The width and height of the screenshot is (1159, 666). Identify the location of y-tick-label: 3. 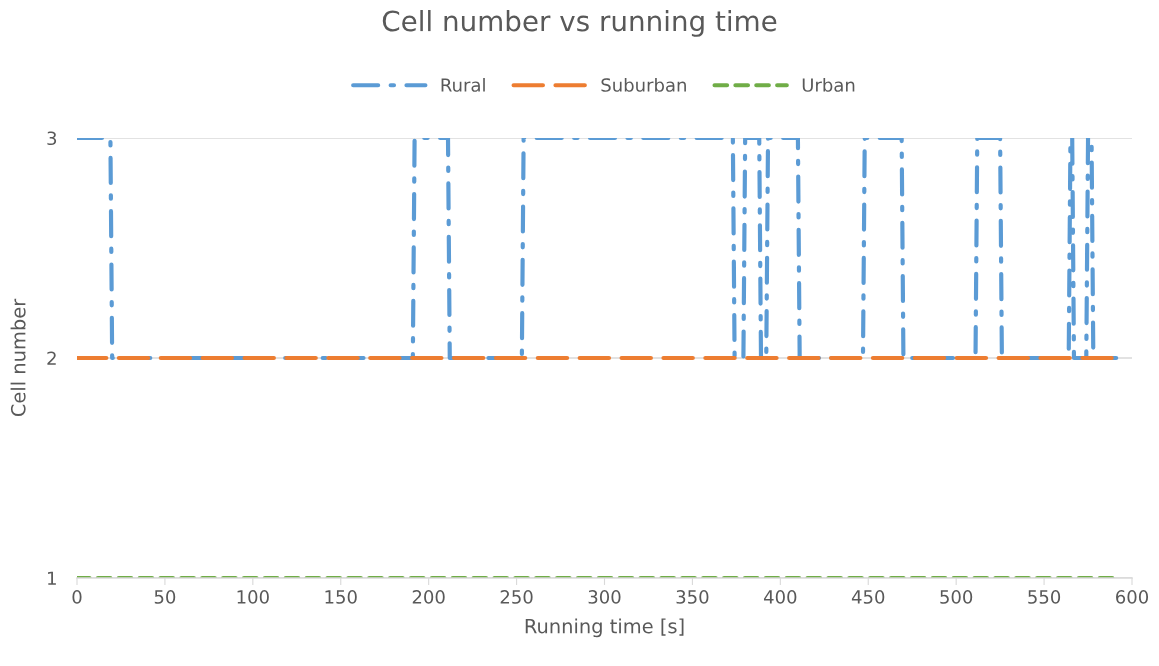
(52, 138).